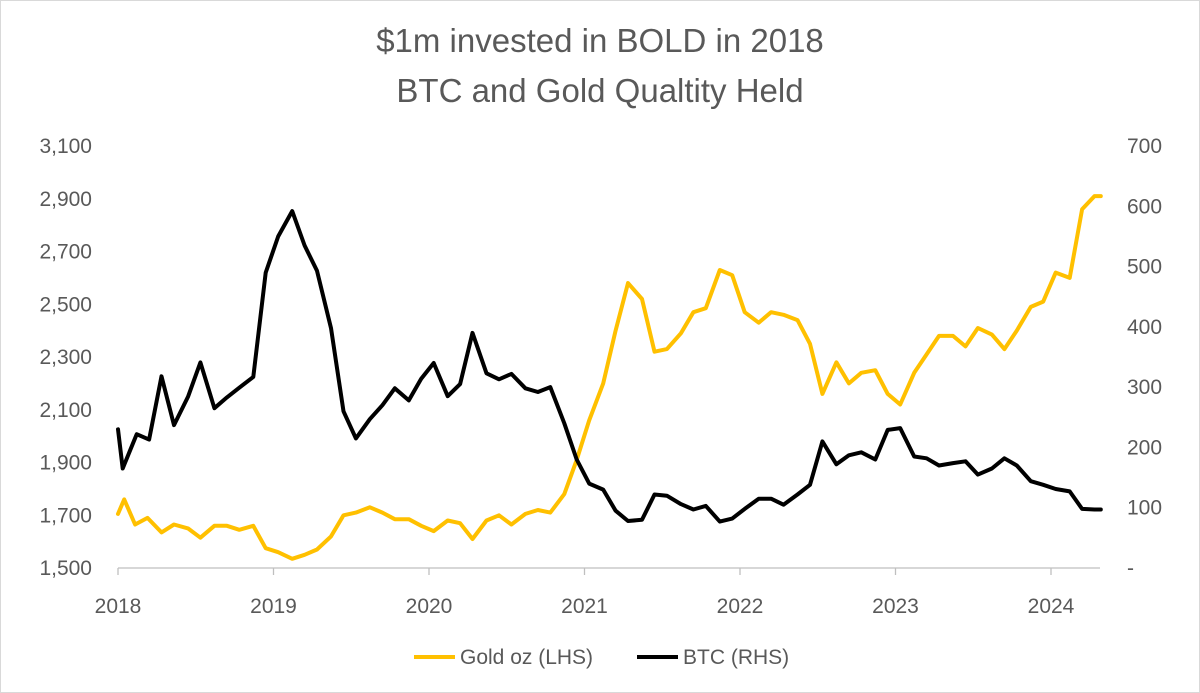 This screenshot has width=1200, height=693. Describe the element at coordinates (65, 304) in the screenshot. I see `y-left-tick-label: 2,500` at that location.